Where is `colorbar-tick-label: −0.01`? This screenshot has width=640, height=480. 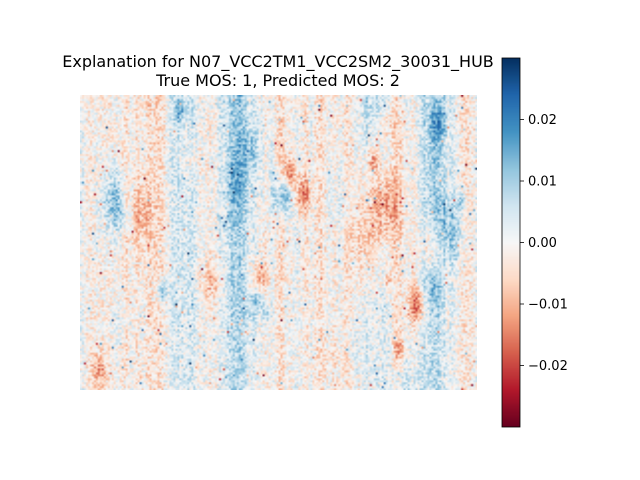 colorbar-tick-label: −0.01 is located at coordinates (548, 305).